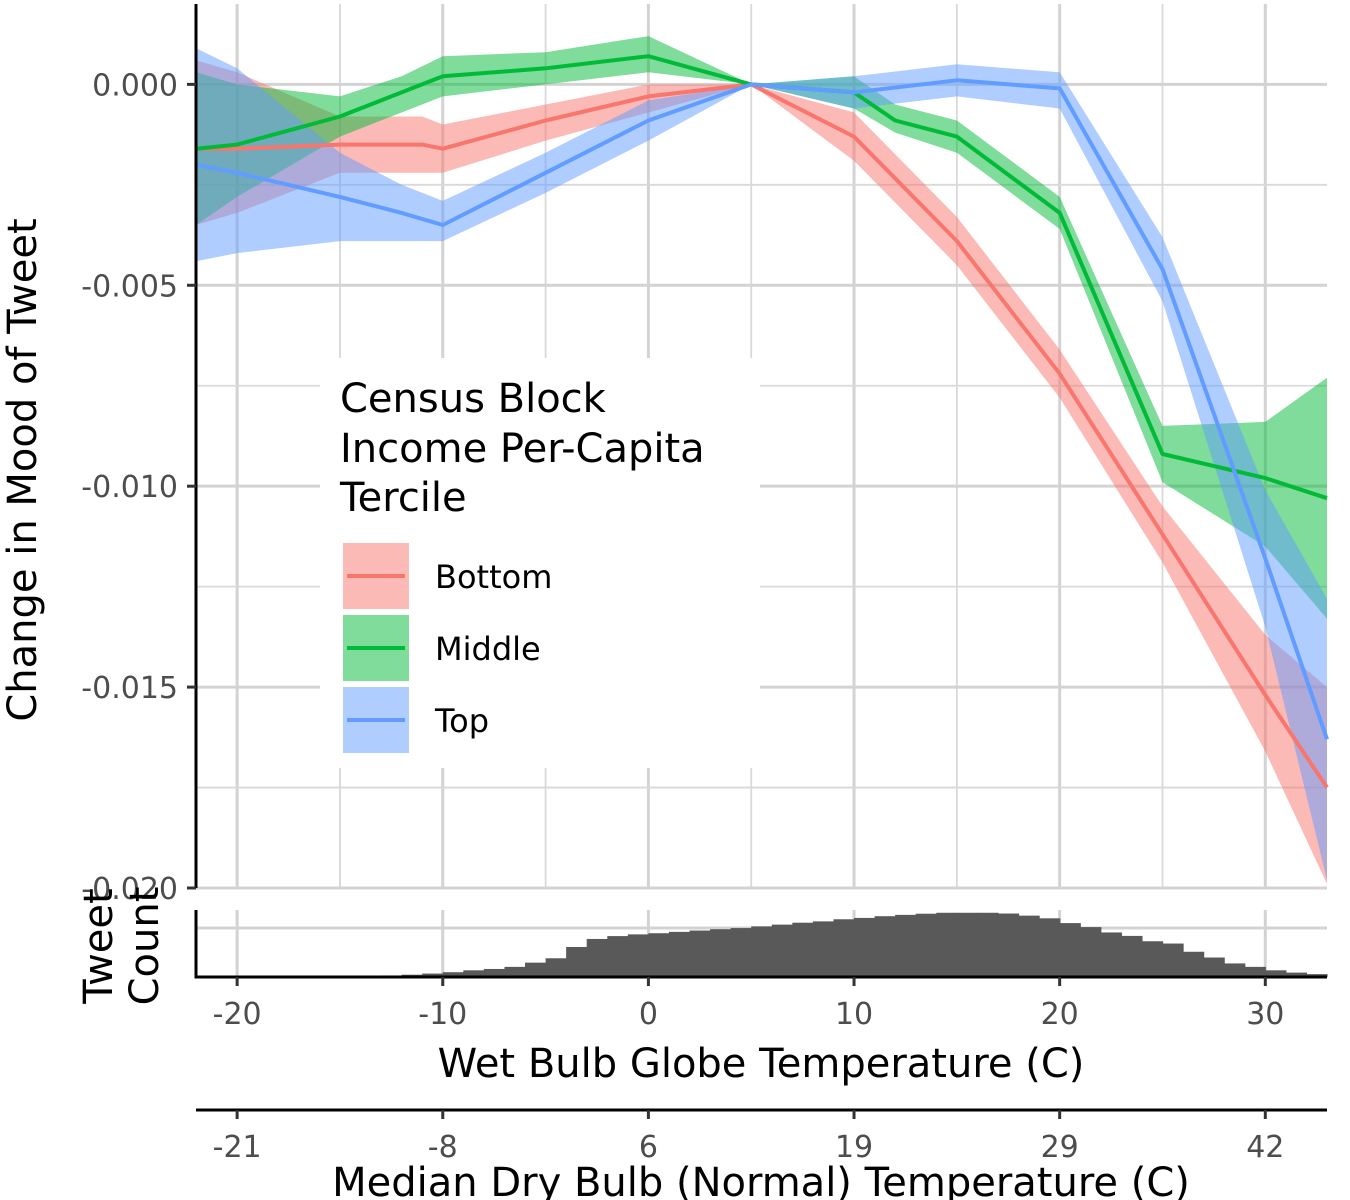 The image size is (1350, 1200). Describe the element at coordinates (761, 1064) in the screenshot. I see `x-axis-title: Wet Bulb Globe Temperature (C)` at that location.